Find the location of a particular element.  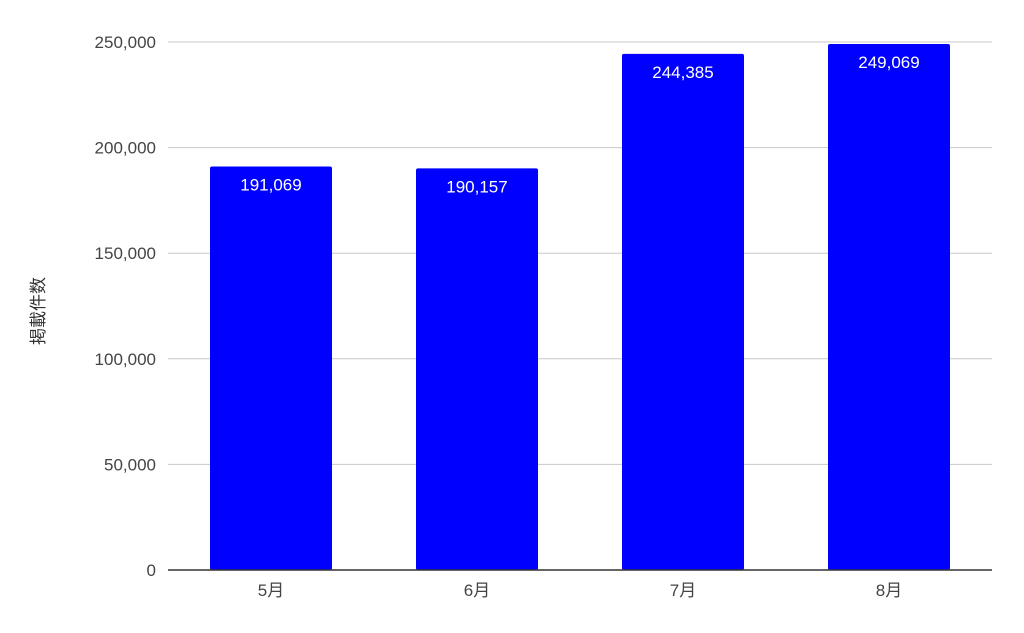

y-tick-label: 150,000 is located at coordinates (125, 253).